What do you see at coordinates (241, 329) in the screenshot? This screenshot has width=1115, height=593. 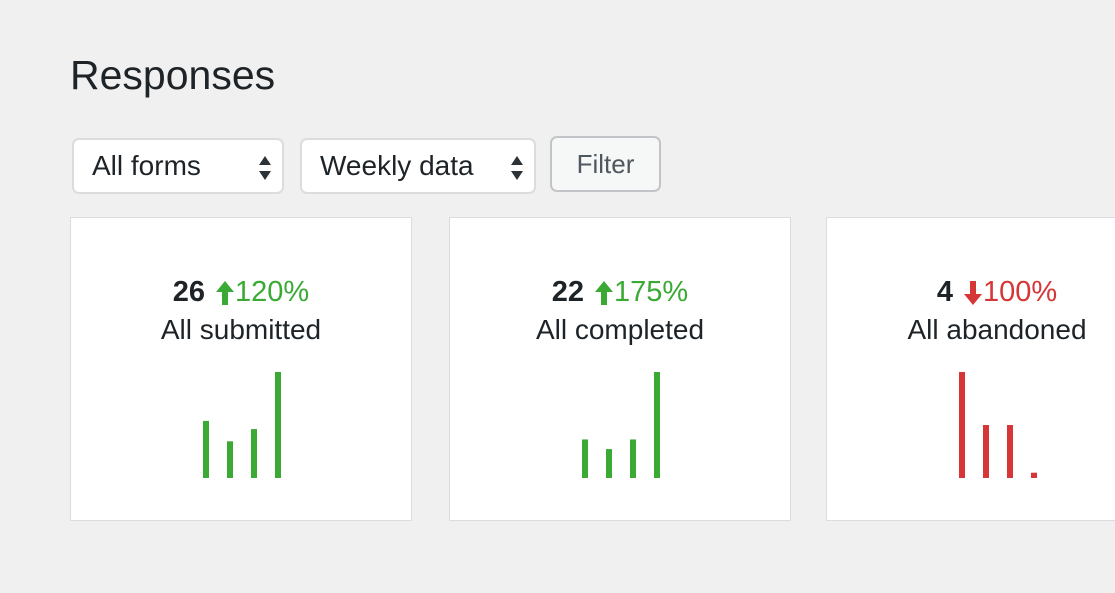 I see `stat-label: All submitted` at bounding box center [241, 329].